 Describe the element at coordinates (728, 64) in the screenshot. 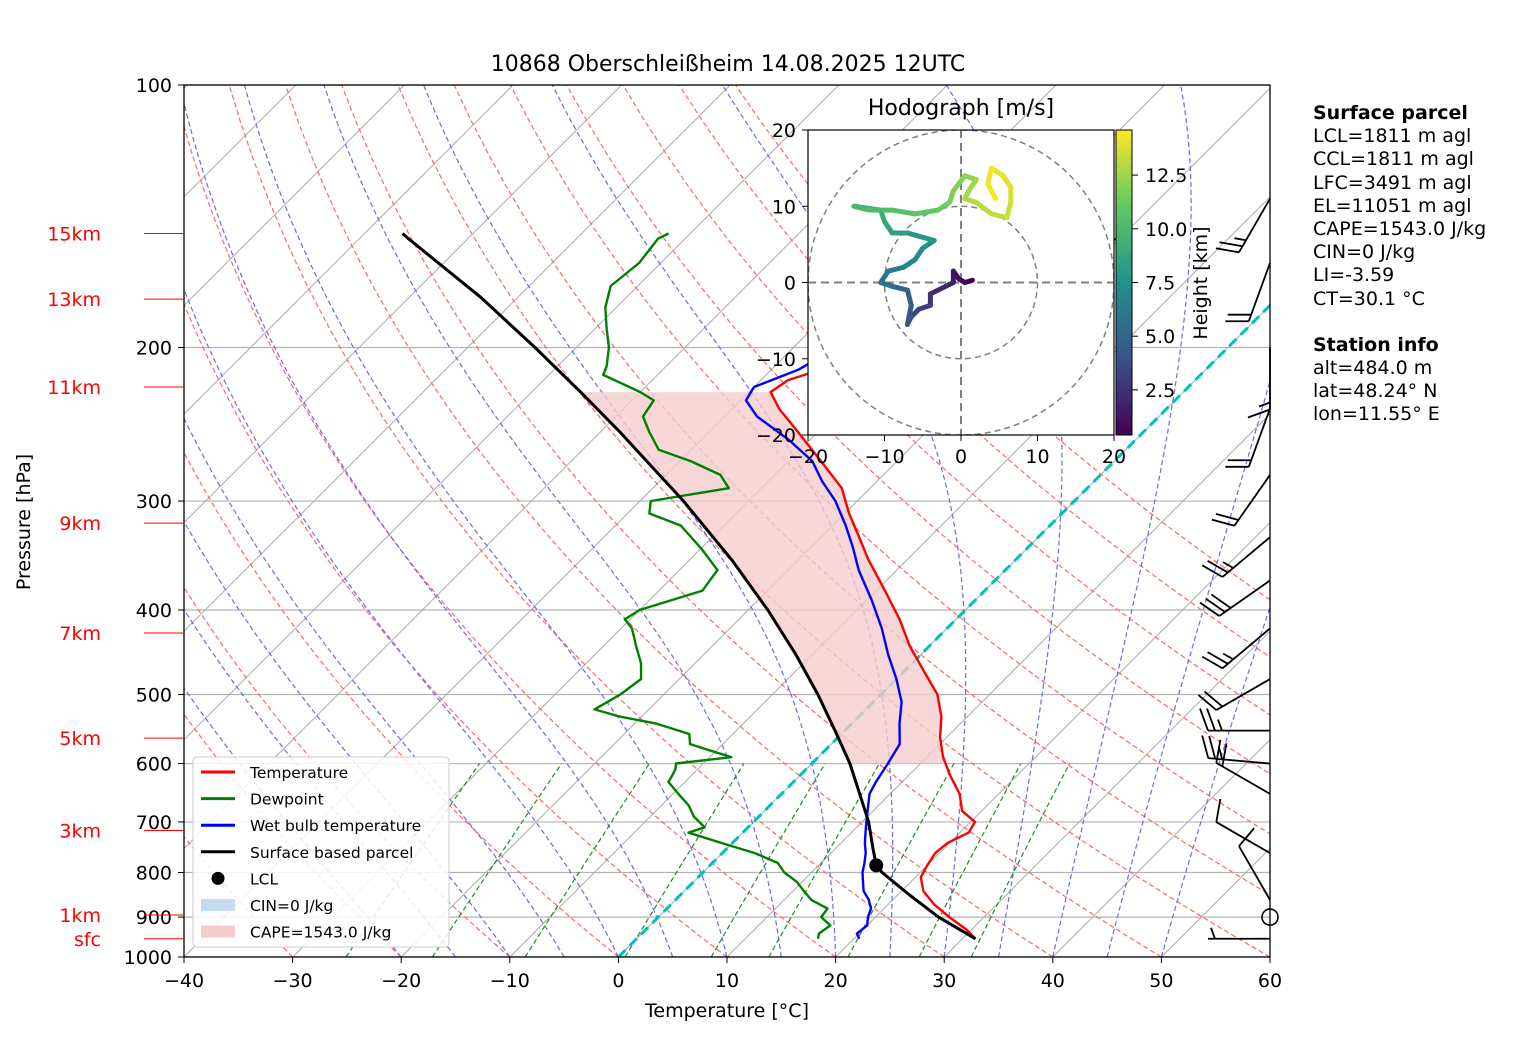

I see `chart-title: 10868 Oberschleißheim 14.08.2025 12UTC` at that location.